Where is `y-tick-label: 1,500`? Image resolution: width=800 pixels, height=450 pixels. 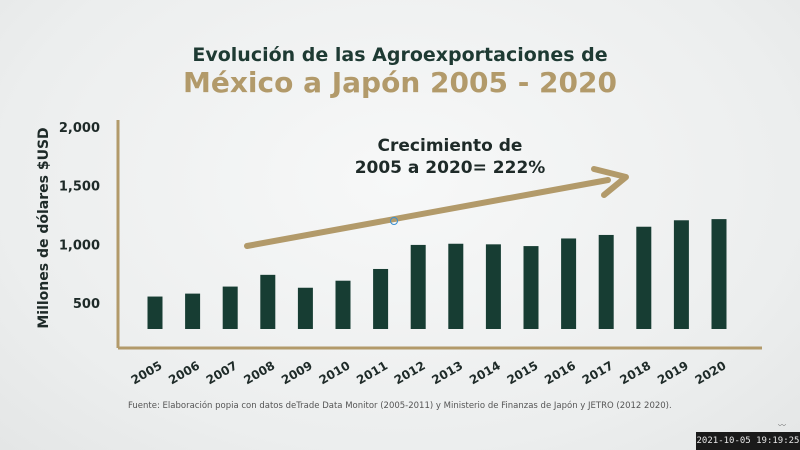 y-tick-label: 1,500 is located at coordinates (79, 187).